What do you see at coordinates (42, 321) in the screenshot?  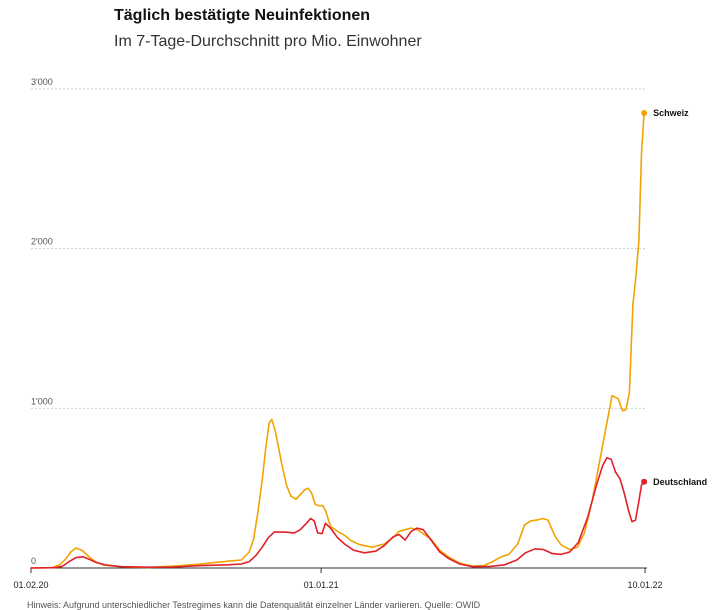 I see `y-axis-tick-labels: 0 1'000 2'000 3'000` at bounding box center [42, 321].